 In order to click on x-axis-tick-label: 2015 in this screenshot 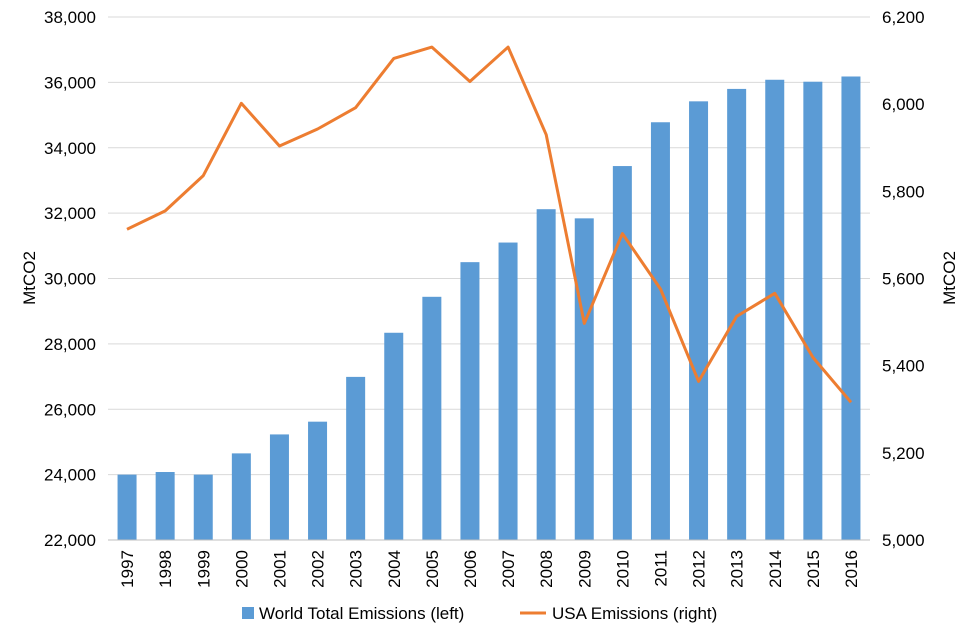, I will do `click(813, 569)`.